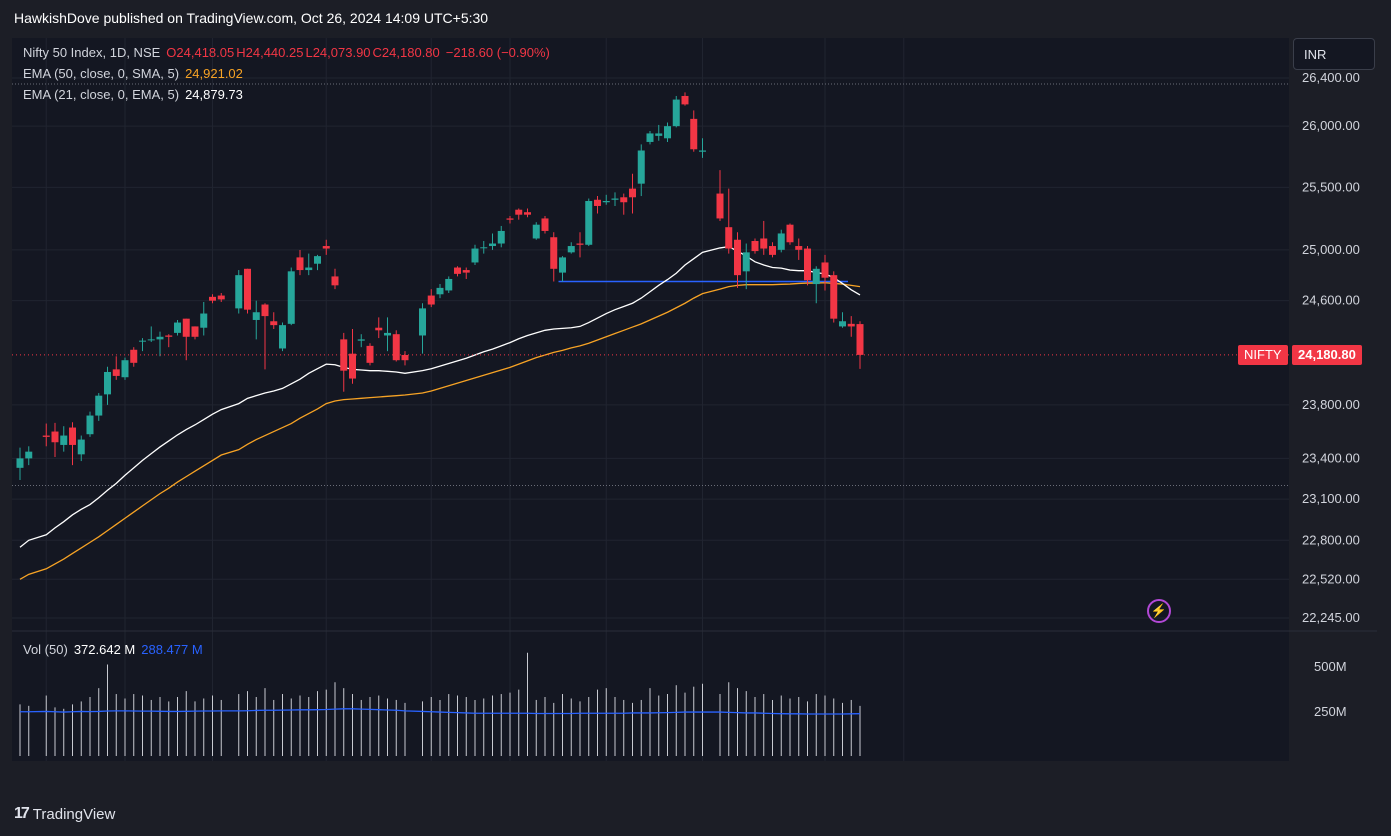 The width and height of the screenshot is (1391, 836). What do you see at coordinates (116, 649) in the screenshot?
I see `volume-legend: Vol (50) 372.642 M 288.477 M` at bounding box center [116, 649].